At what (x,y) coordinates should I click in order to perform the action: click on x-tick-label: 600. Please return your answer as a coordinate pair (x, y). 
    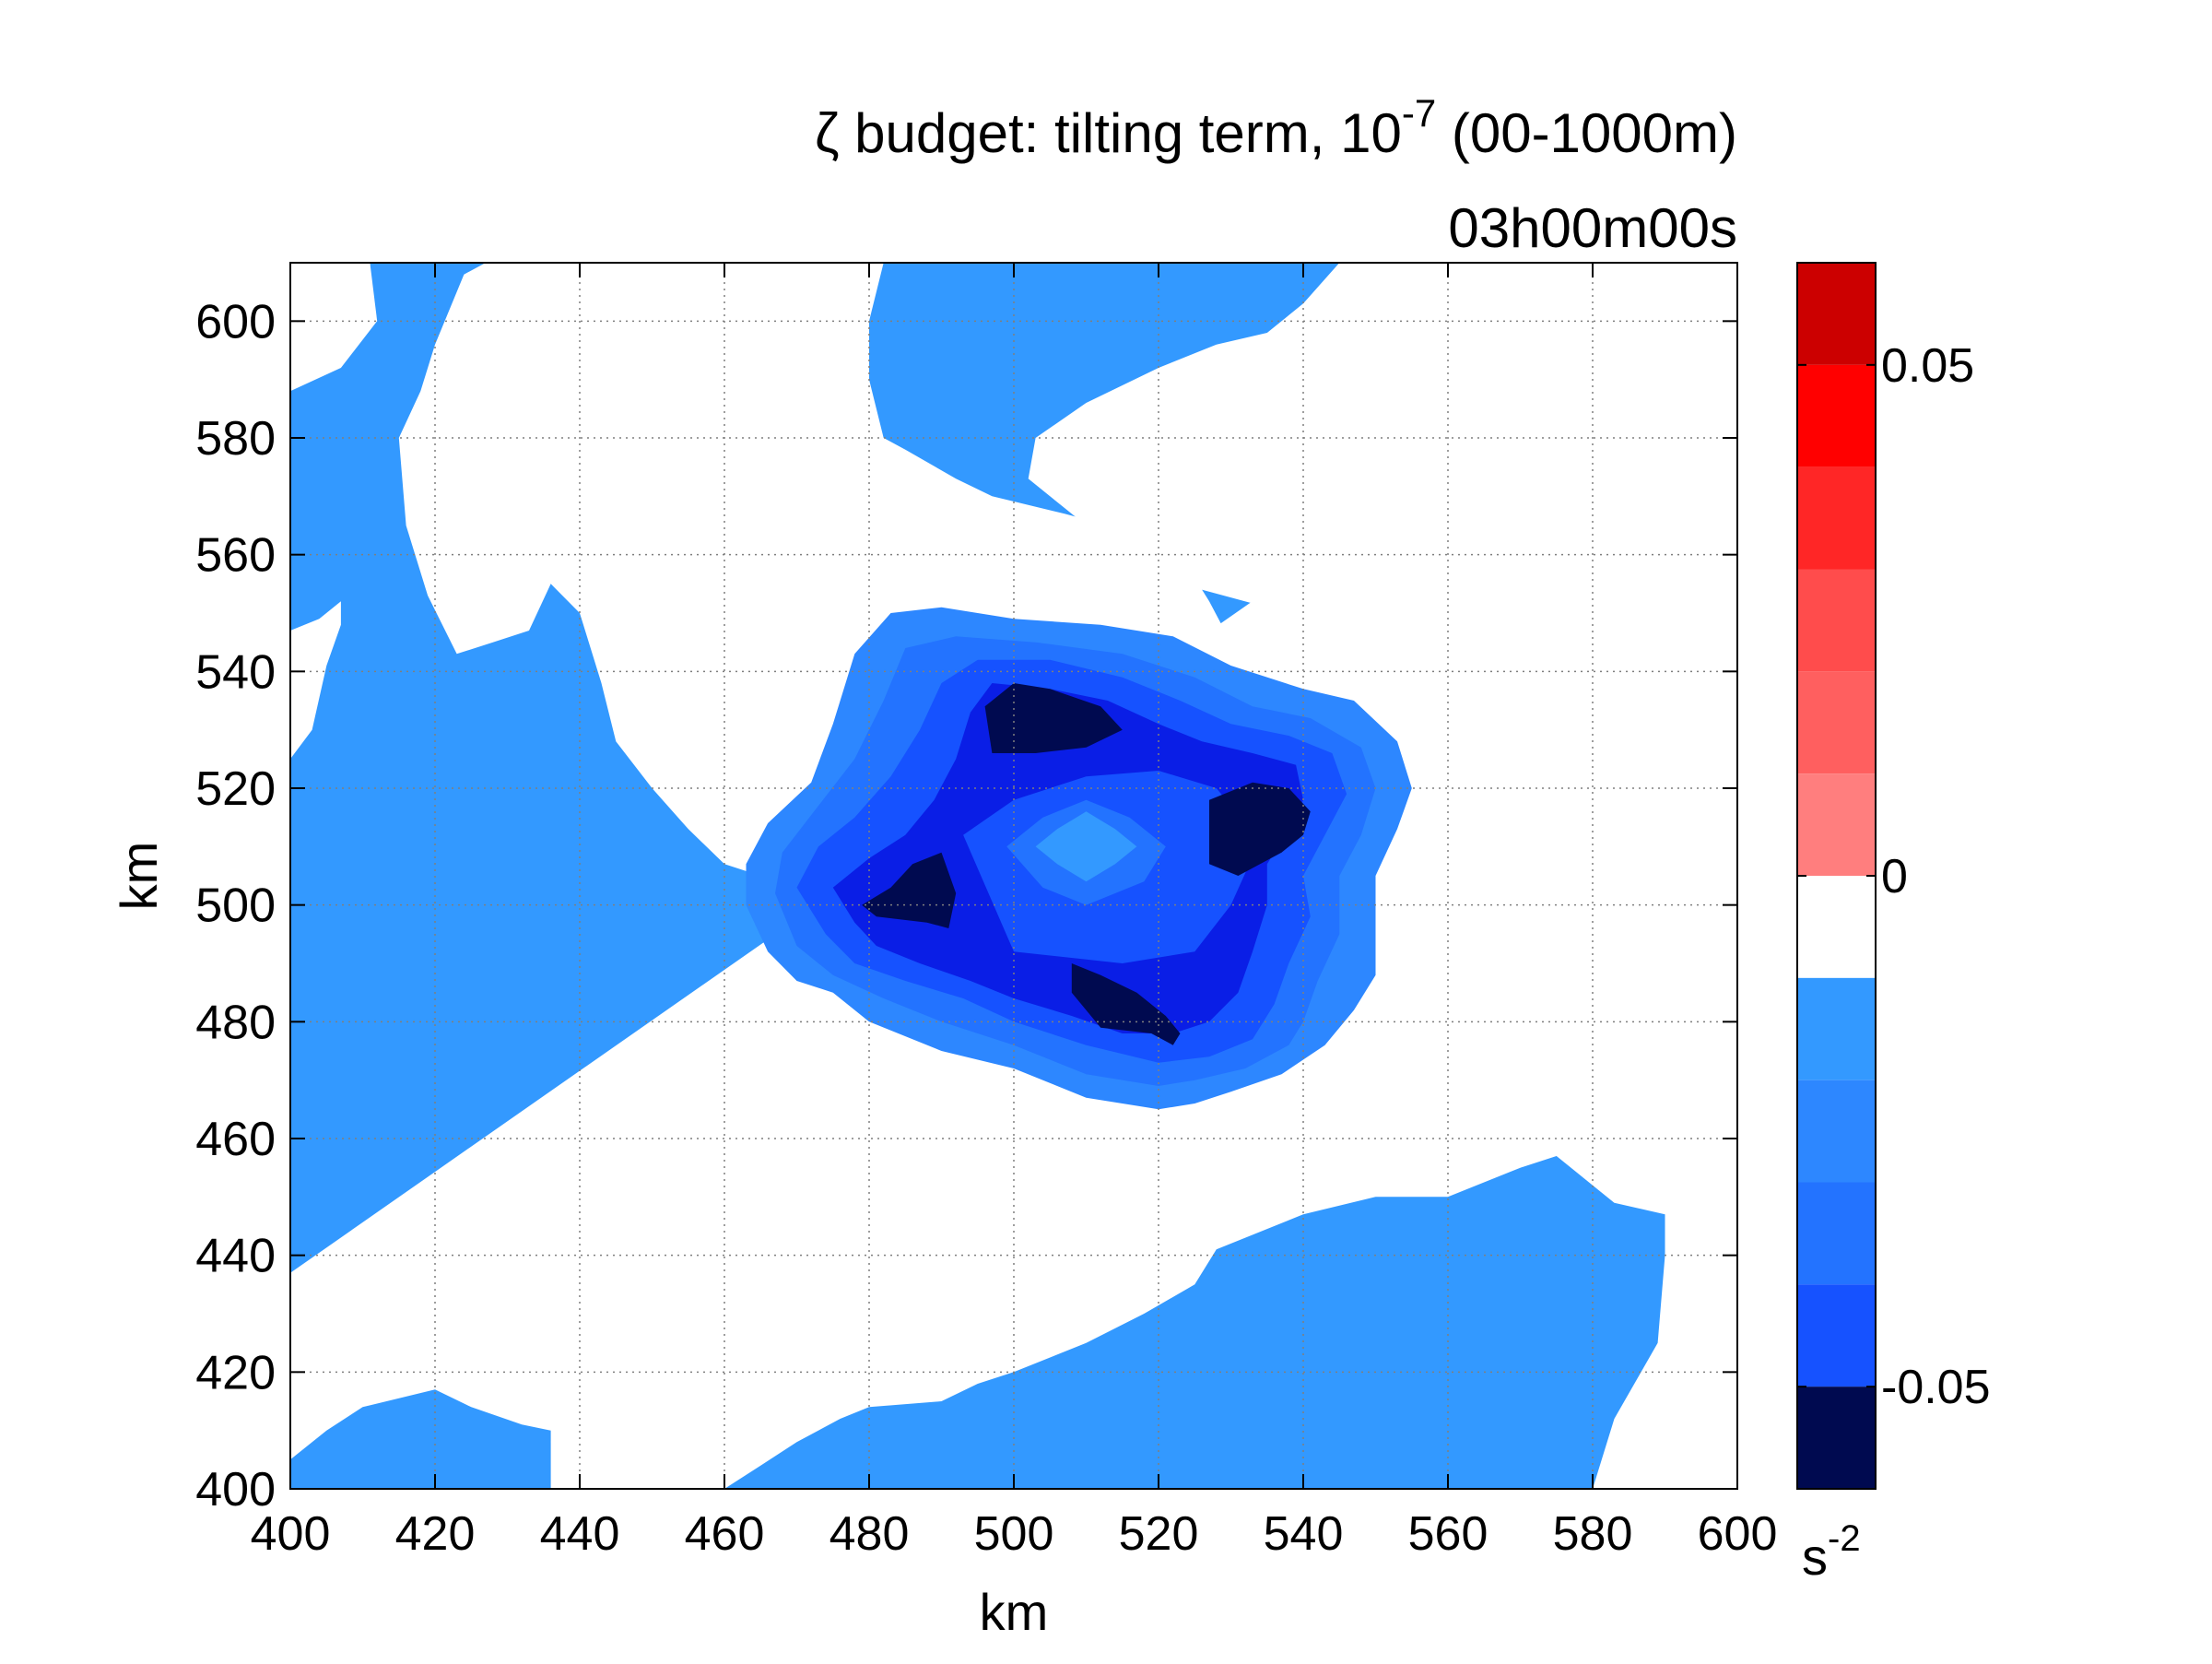
    Looking at the image, I should click on (1738, 1534).